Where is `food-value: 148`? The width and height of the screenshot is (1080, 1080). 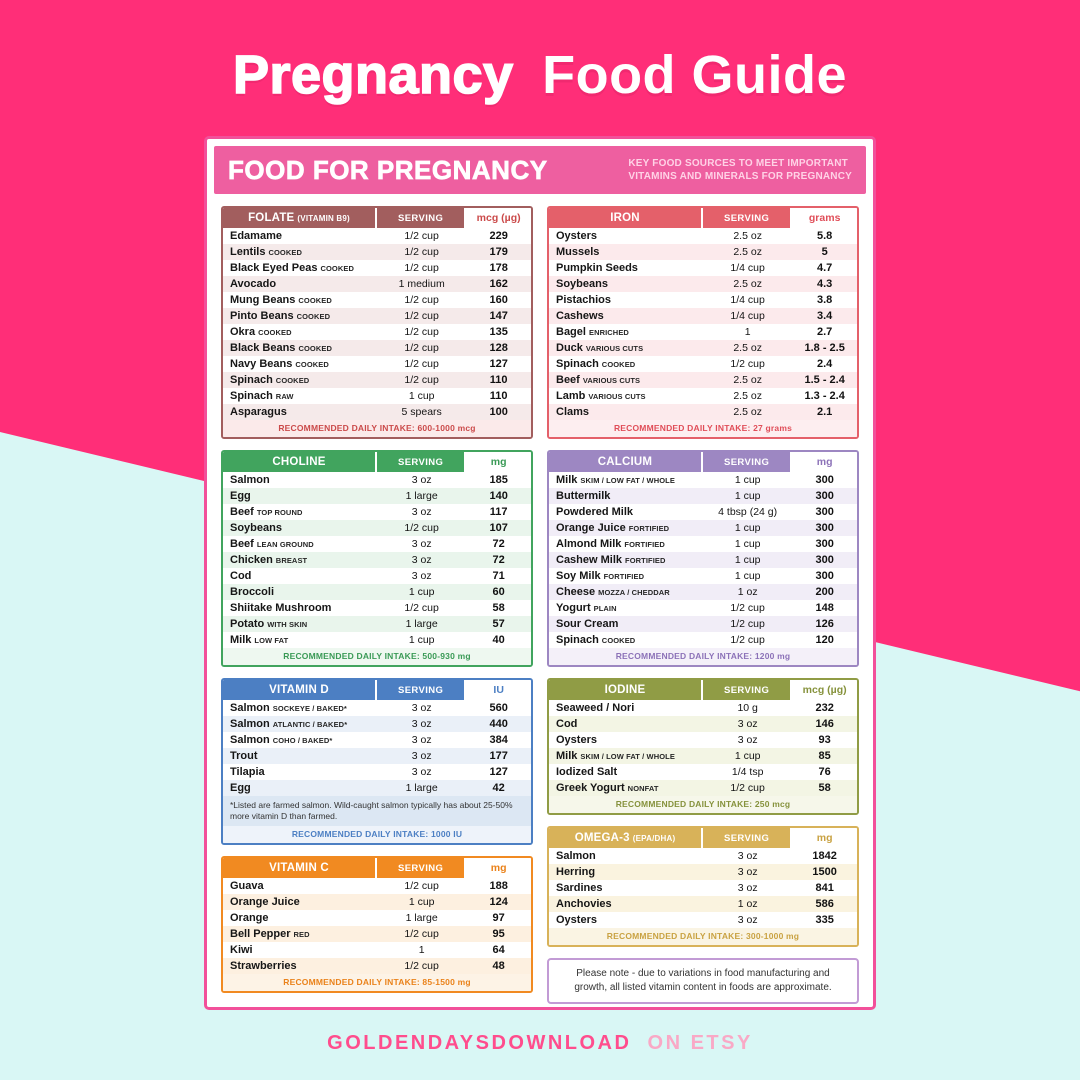 food-value: 148 is located at coordinates (824, 608).